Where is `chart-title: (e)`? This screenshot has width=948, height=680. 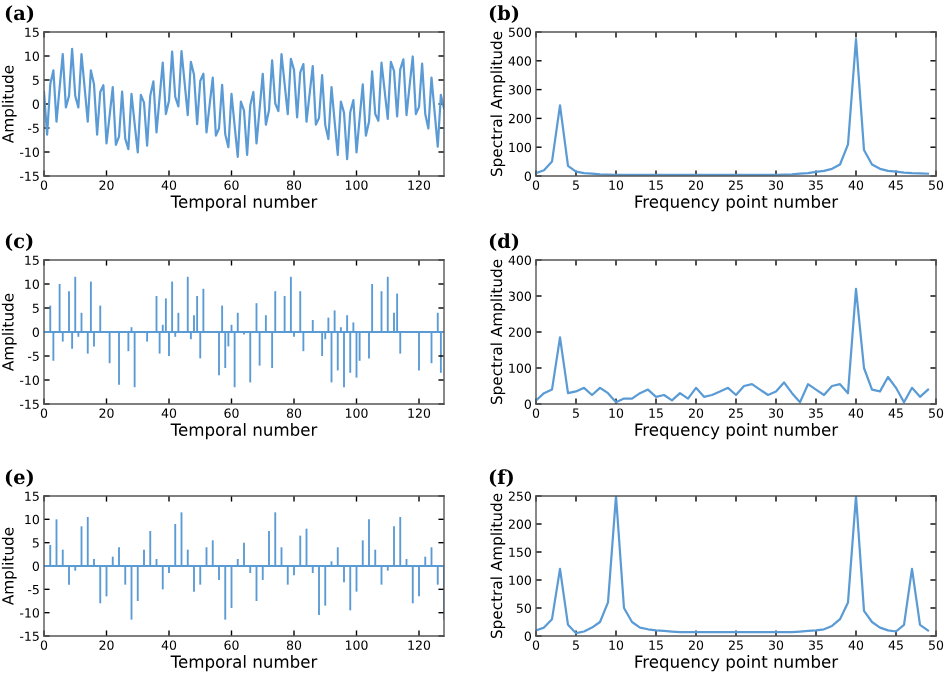
chart-title: (e) is located at coordinates (19, 478).